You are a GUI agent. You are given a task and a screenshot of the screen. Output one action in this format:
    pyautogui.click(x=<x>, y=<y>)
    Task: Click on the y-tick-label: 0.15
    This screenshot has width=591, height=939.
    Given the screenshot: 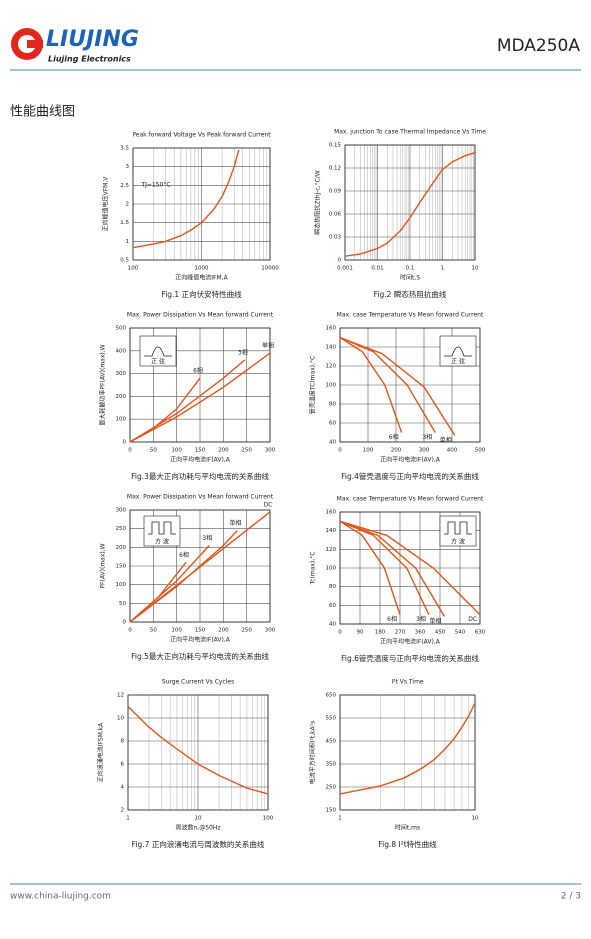 What is the action you would take?
    pyautogui.click(x=335, y=146)
    